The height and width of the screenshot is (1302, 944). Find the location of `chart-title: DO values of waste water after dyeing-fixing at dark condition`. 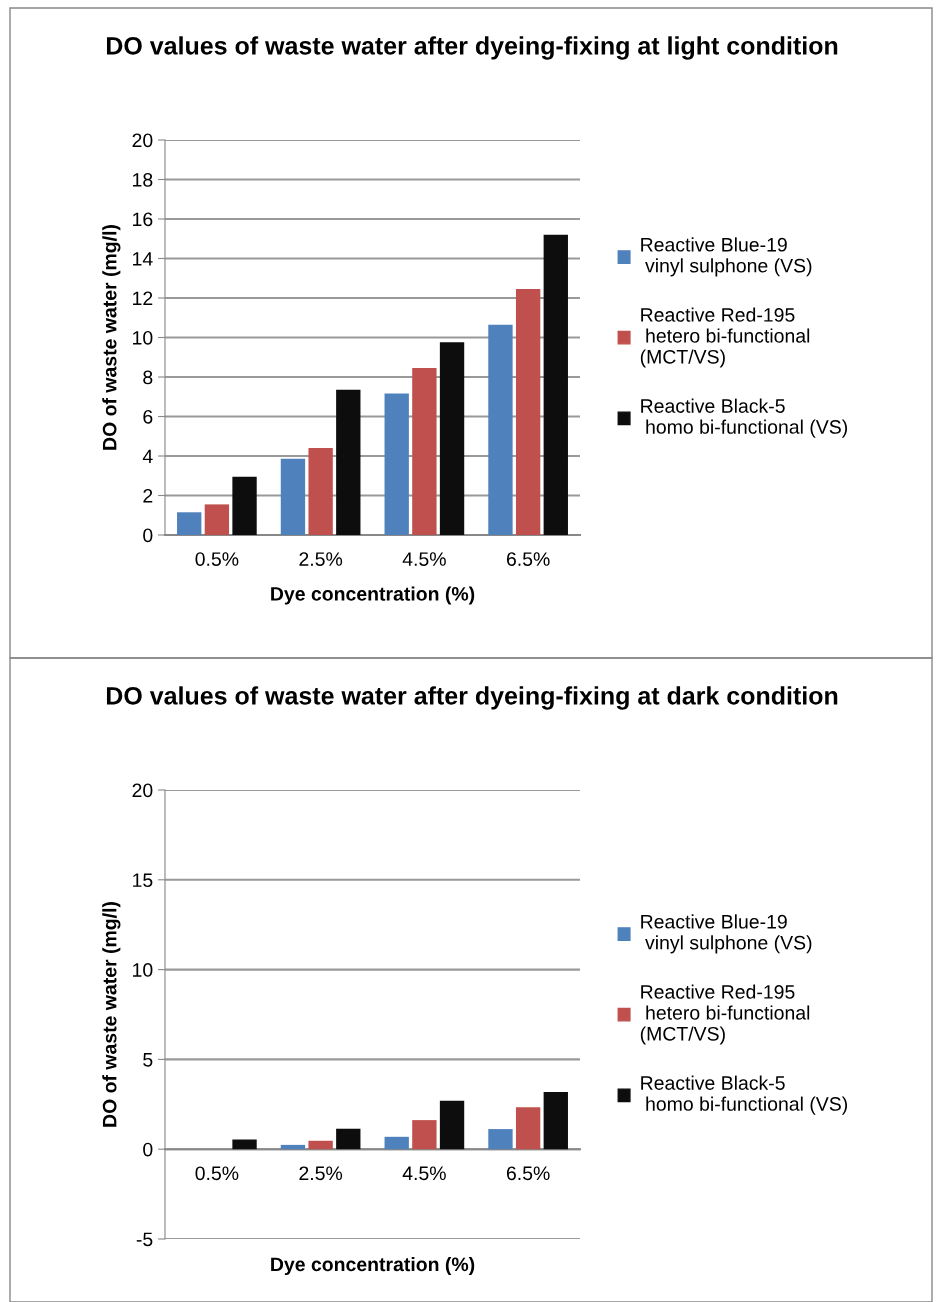

chart-title: DO values of waste water after dyeing-fixing at dark condition is located at coordinates (472, 698).